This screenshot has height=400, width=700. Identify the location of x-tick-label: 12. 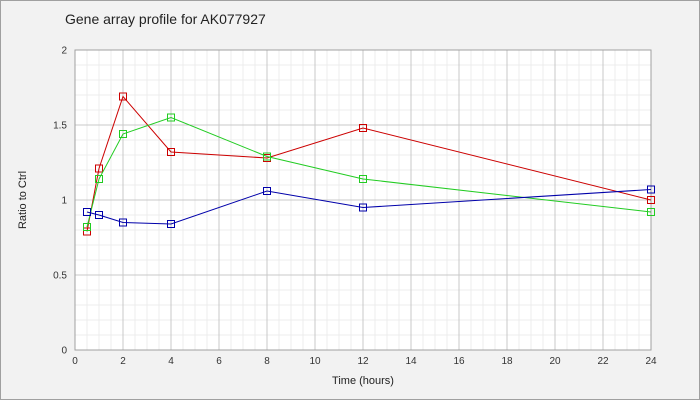
(363, 361).